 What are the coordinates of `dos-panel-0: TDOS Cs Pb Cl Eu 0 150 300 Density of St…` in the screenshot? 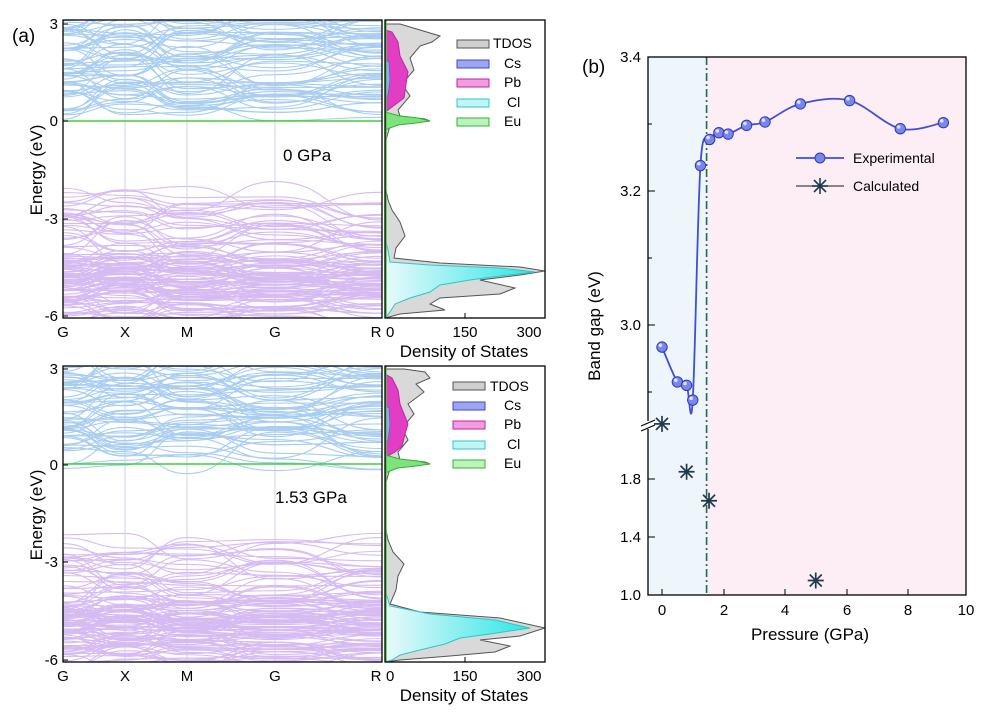 It's located at (465, 190).